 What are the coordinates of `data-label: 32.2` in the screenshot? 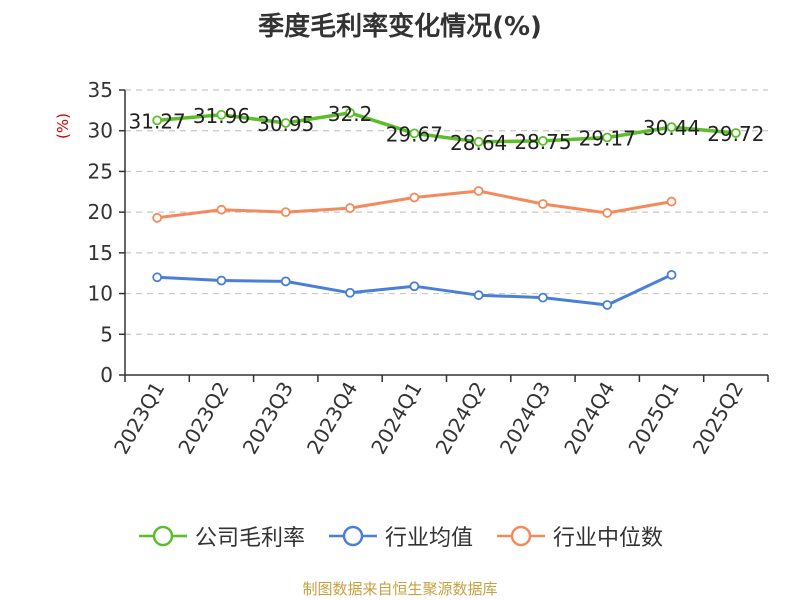 It's located at (350, 114).